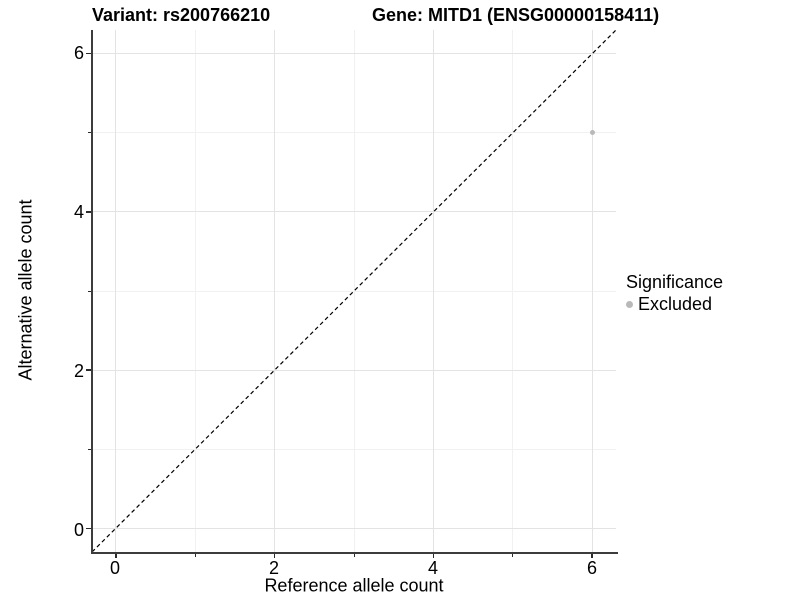 This screenshot has height=600, width=800. Describe the element at coordinates (432, 568) in the screenshot. I see `x-tick-label-4: 4` at that location.